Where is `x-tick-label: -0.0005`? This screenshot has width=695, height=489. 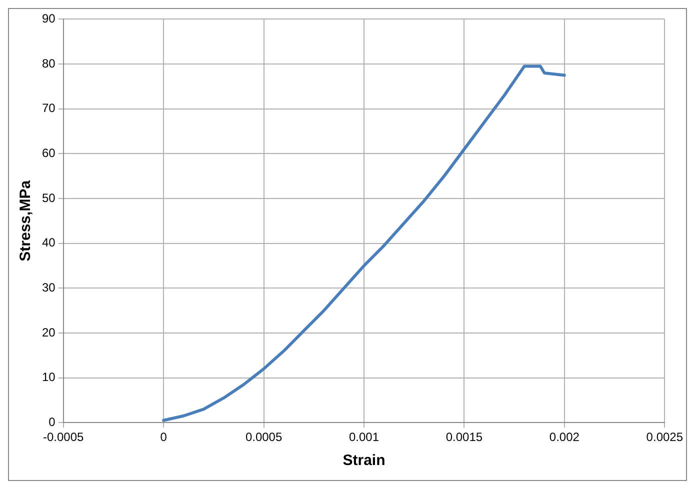
x-tick-label: -0.0005 is located at coordinates (63, 437).